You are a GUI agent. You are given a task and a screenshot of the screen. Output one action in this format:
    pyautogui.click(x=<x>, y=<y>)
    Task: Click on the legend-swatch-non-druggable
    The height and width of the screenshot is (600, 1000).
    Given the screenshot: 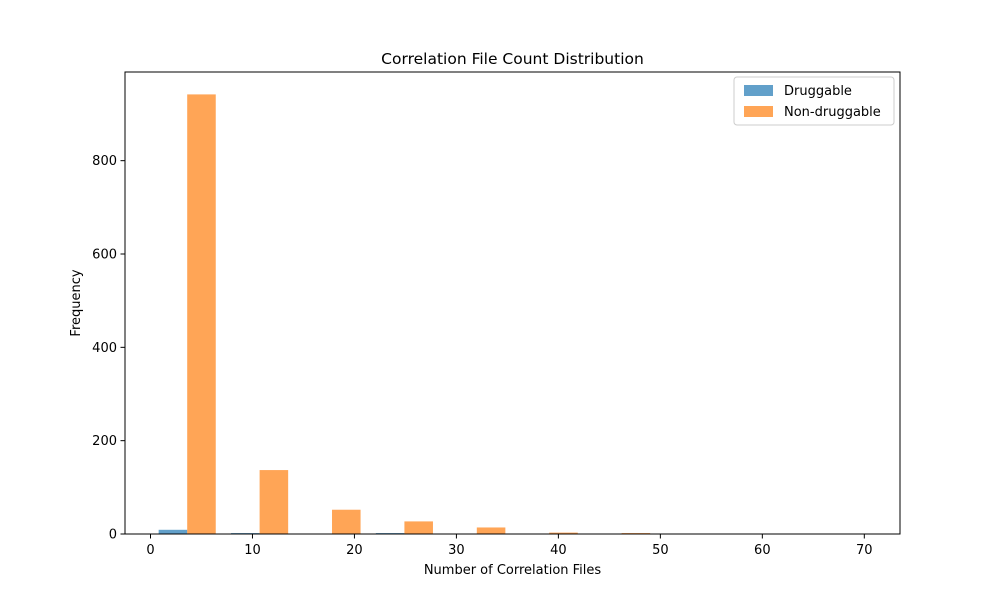 What is the action you would take?
    pyautogui.click(x=758, y=111)
    